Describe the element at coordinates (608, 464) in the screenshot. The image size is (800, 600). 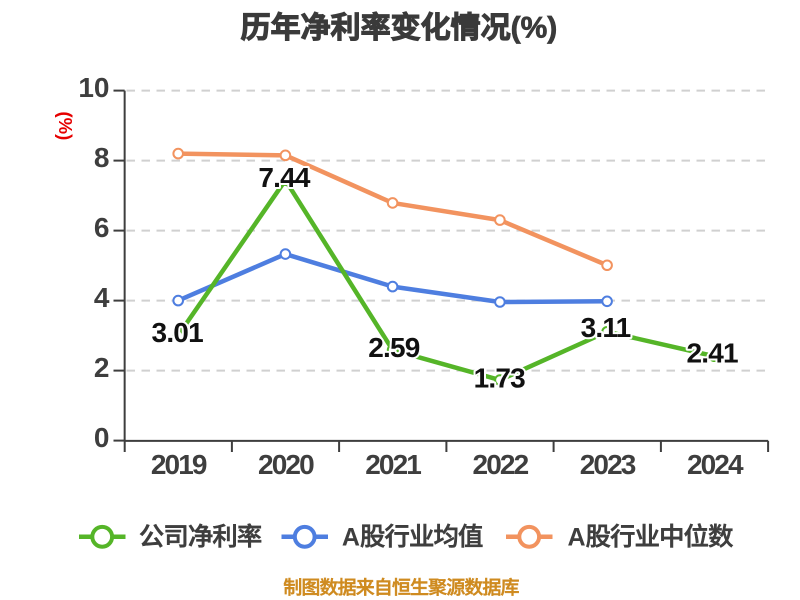
I see `svg-text: 2023` at that location.